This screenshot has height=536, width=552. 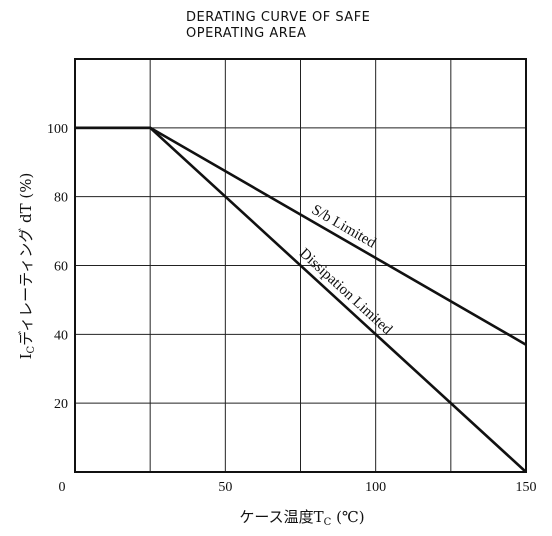 What do you see at coordinates (526, 487) in the screenshot?
I see `x-tick-label: 150` at bounding box center [526, 487].